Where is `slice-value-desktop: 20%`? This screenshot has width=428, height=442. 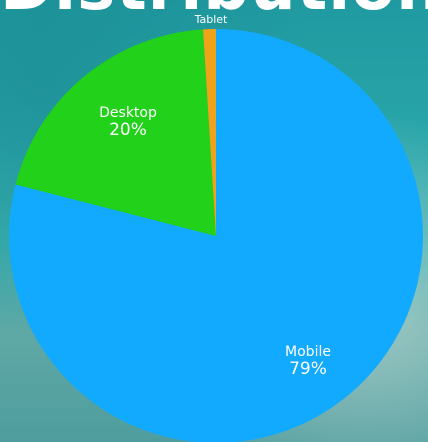
slice-value-desktop: 20% is located at coordinates (128, 130).